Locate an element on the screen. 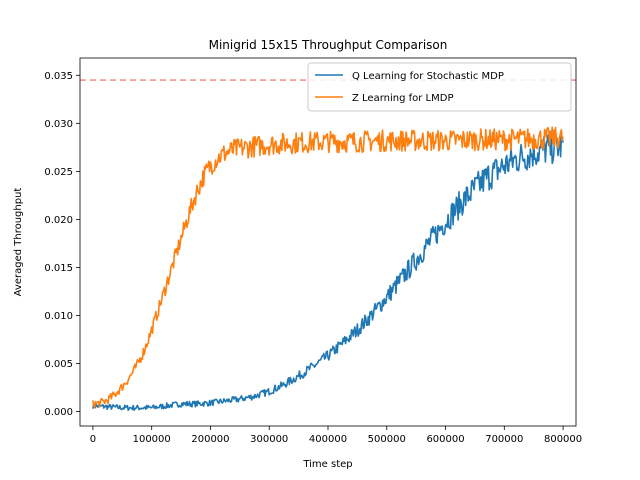  y-tick-label: 0.015 is located at coordinates (58, 268).